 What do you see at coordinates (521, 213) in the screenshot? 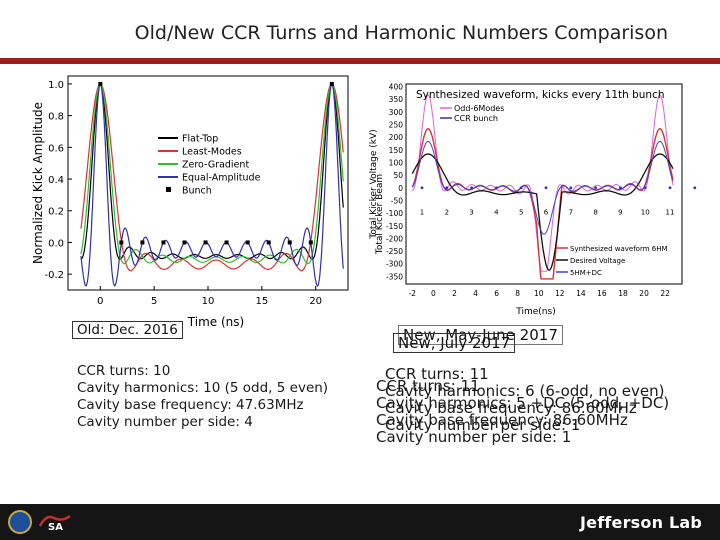
I see `right-overlay-xtick: 5` at bounding box center [521, 213].